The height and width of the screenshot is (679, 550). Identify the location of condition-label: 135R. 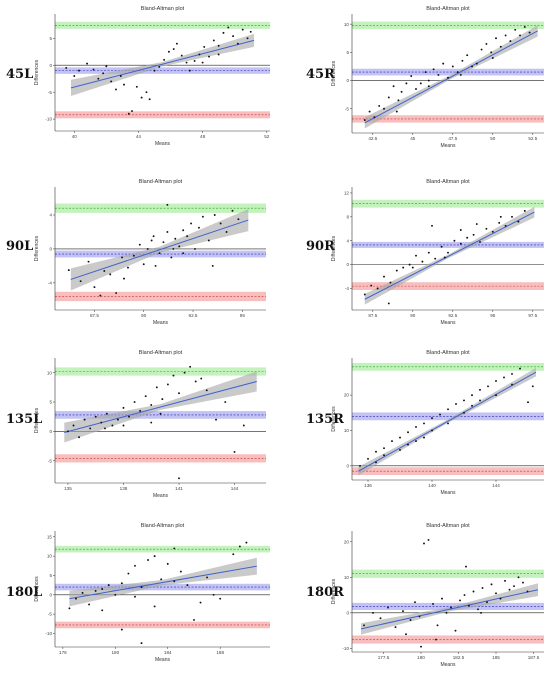
(325, 419).